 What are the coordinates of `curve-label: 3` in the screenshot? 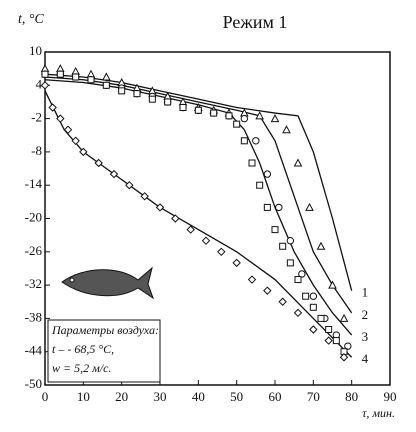 It's located at (365, 336).